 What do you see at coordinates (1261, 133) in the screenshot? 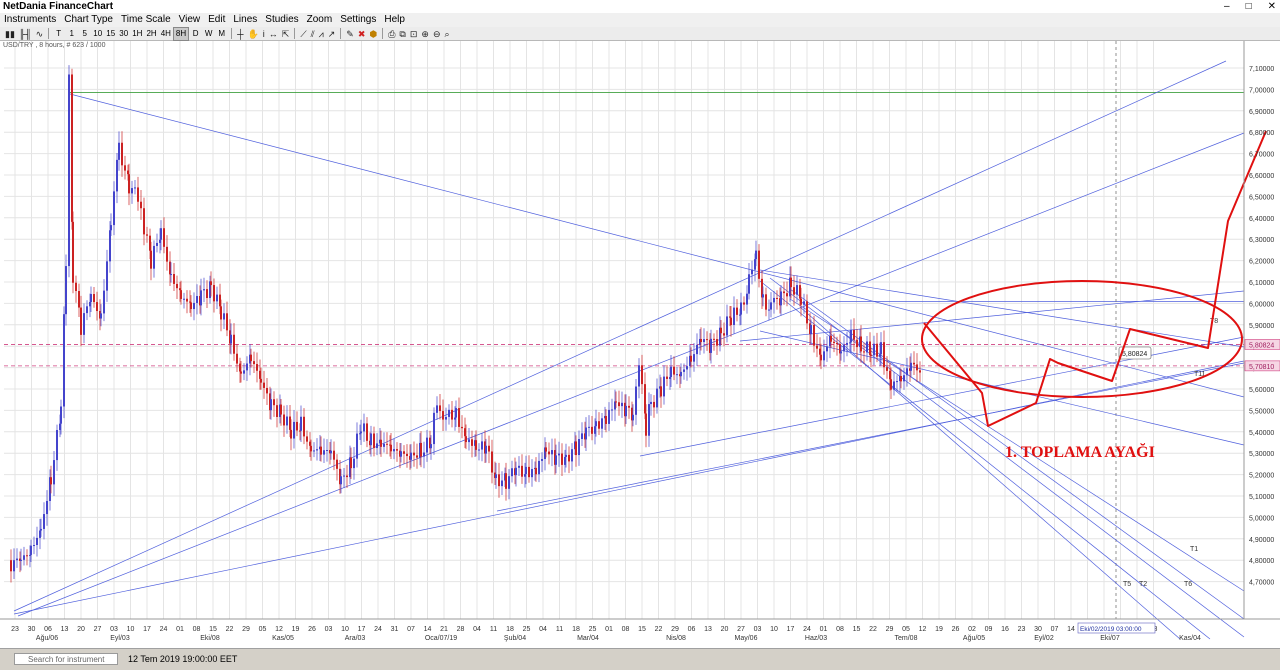
I see `price-label: 6,80000` at bounding box center [1261, 133].